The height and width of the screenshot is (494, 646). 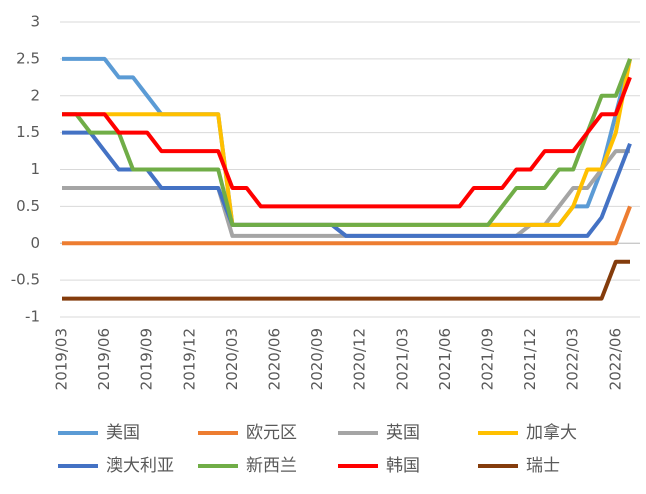 I want to click on y-tick-label: 2, so click(x=35, y=95).